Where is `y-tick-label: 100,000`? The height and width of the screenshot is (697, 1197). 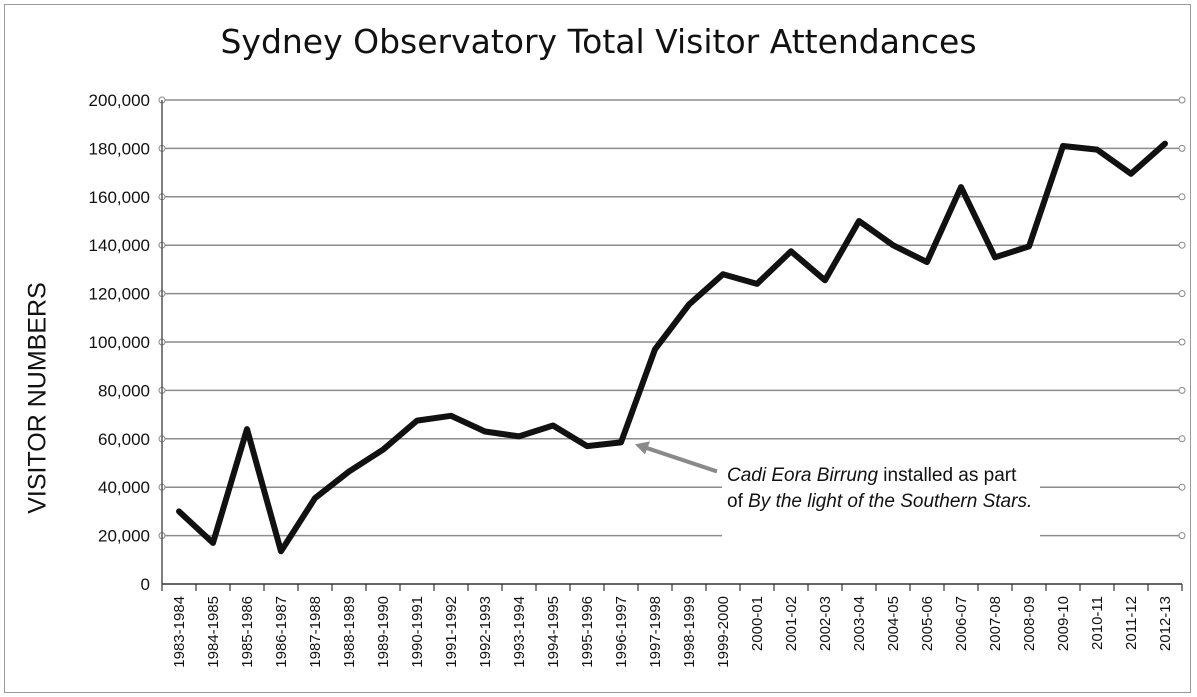 y-tick-label: 100,000 is located at coordinates (119, 342).